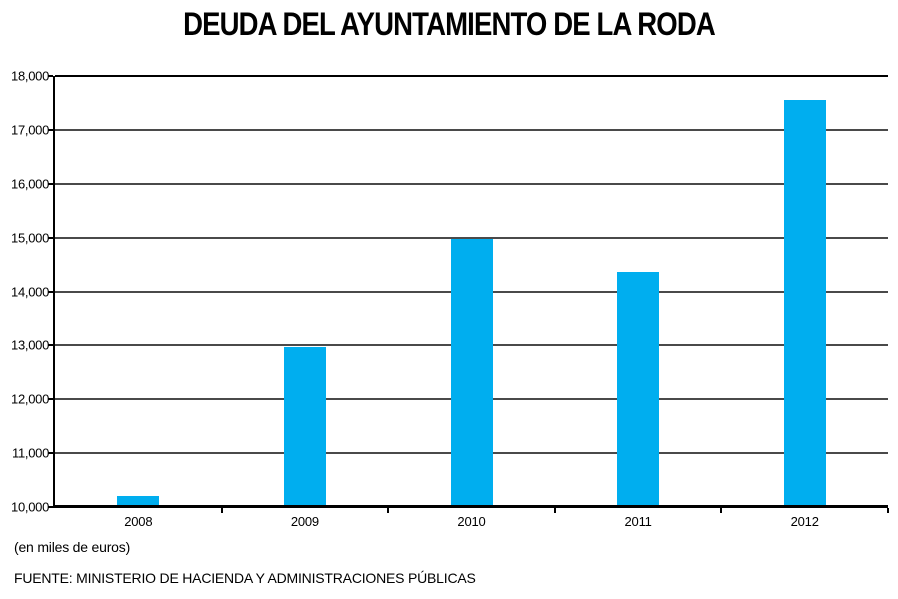  Describe the element at coordinates (804, 521) in the screenshot. I see `x-axis-label-2012: 2012` at that location.